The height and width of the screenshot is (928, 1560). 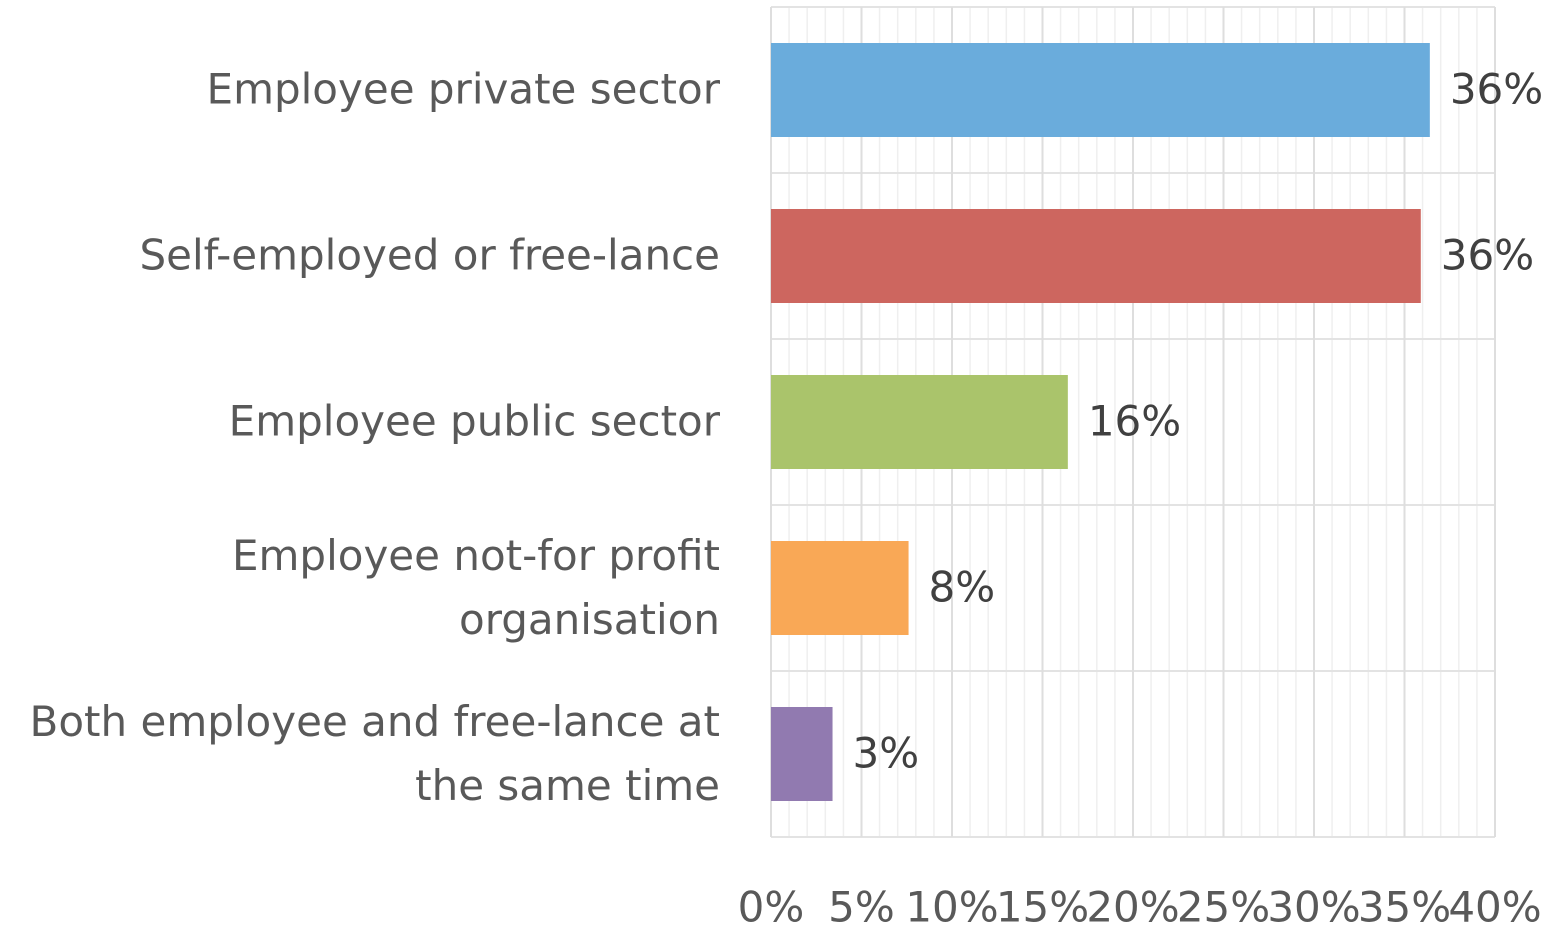 What do you see at coordinates (475, 421) in the screenshot?
I see `y-tick-label: Employee public sector` at bounding box center [475, 421].